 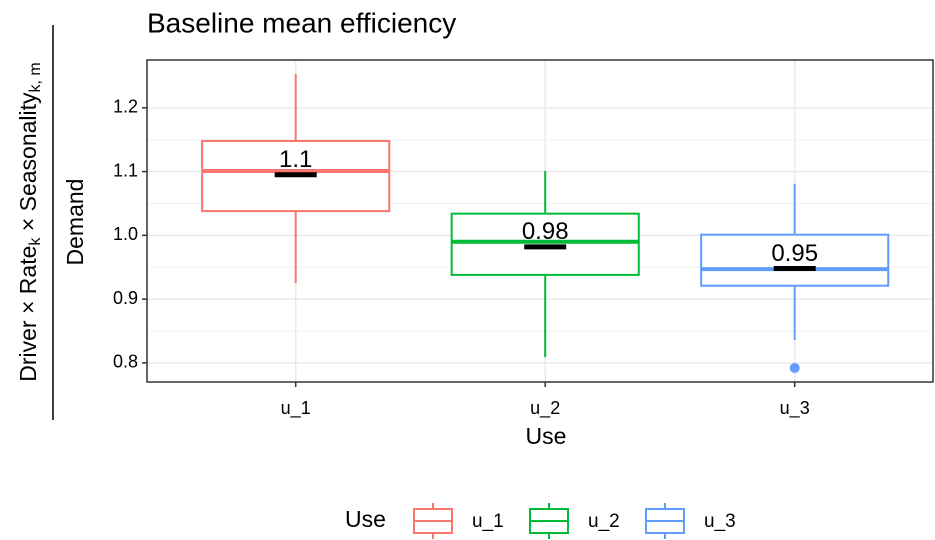 What do you see at coordinates (545, 231) in the screenshot?
I see `mean-label: 0.98` at bounding box center [545, 231].